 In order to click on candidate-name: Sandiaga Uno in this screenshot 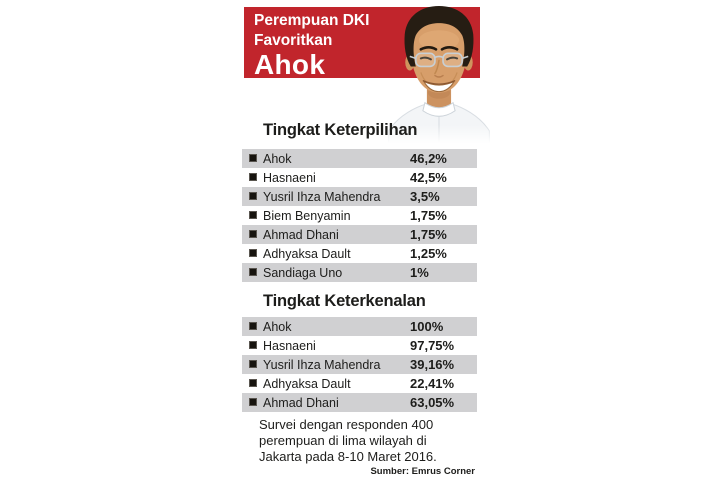, I will do `click(303, 272)`.